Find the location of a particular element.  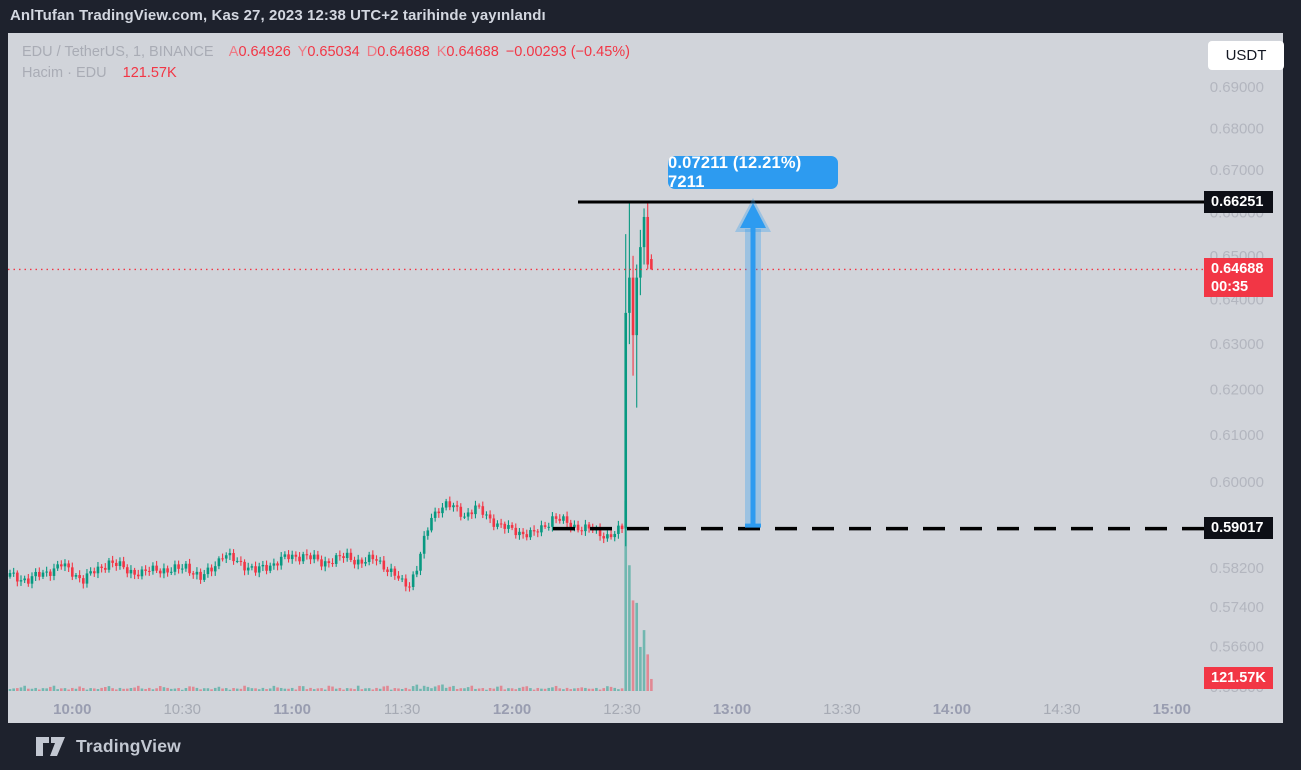

time-tick-label: 14:00 is located at coordinates (952, 709).